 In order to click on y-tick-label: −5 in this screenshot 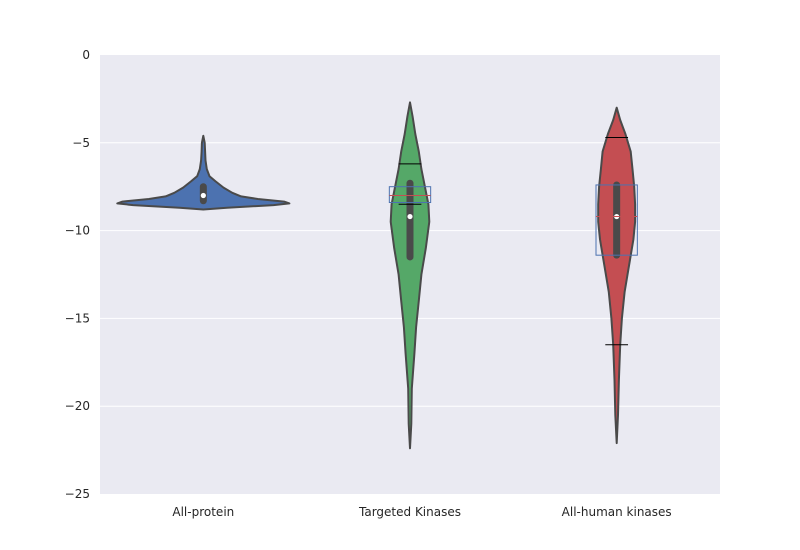, I will do `click(81, 143)`.